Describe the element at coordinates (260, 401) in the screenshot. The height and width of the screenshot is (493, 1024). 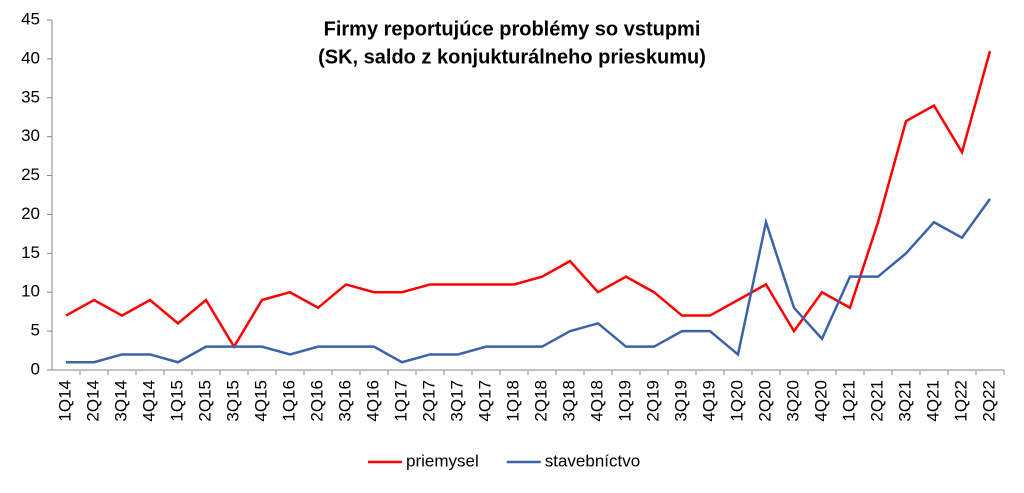
I see `x-tick-label: 4Q15` at that location.